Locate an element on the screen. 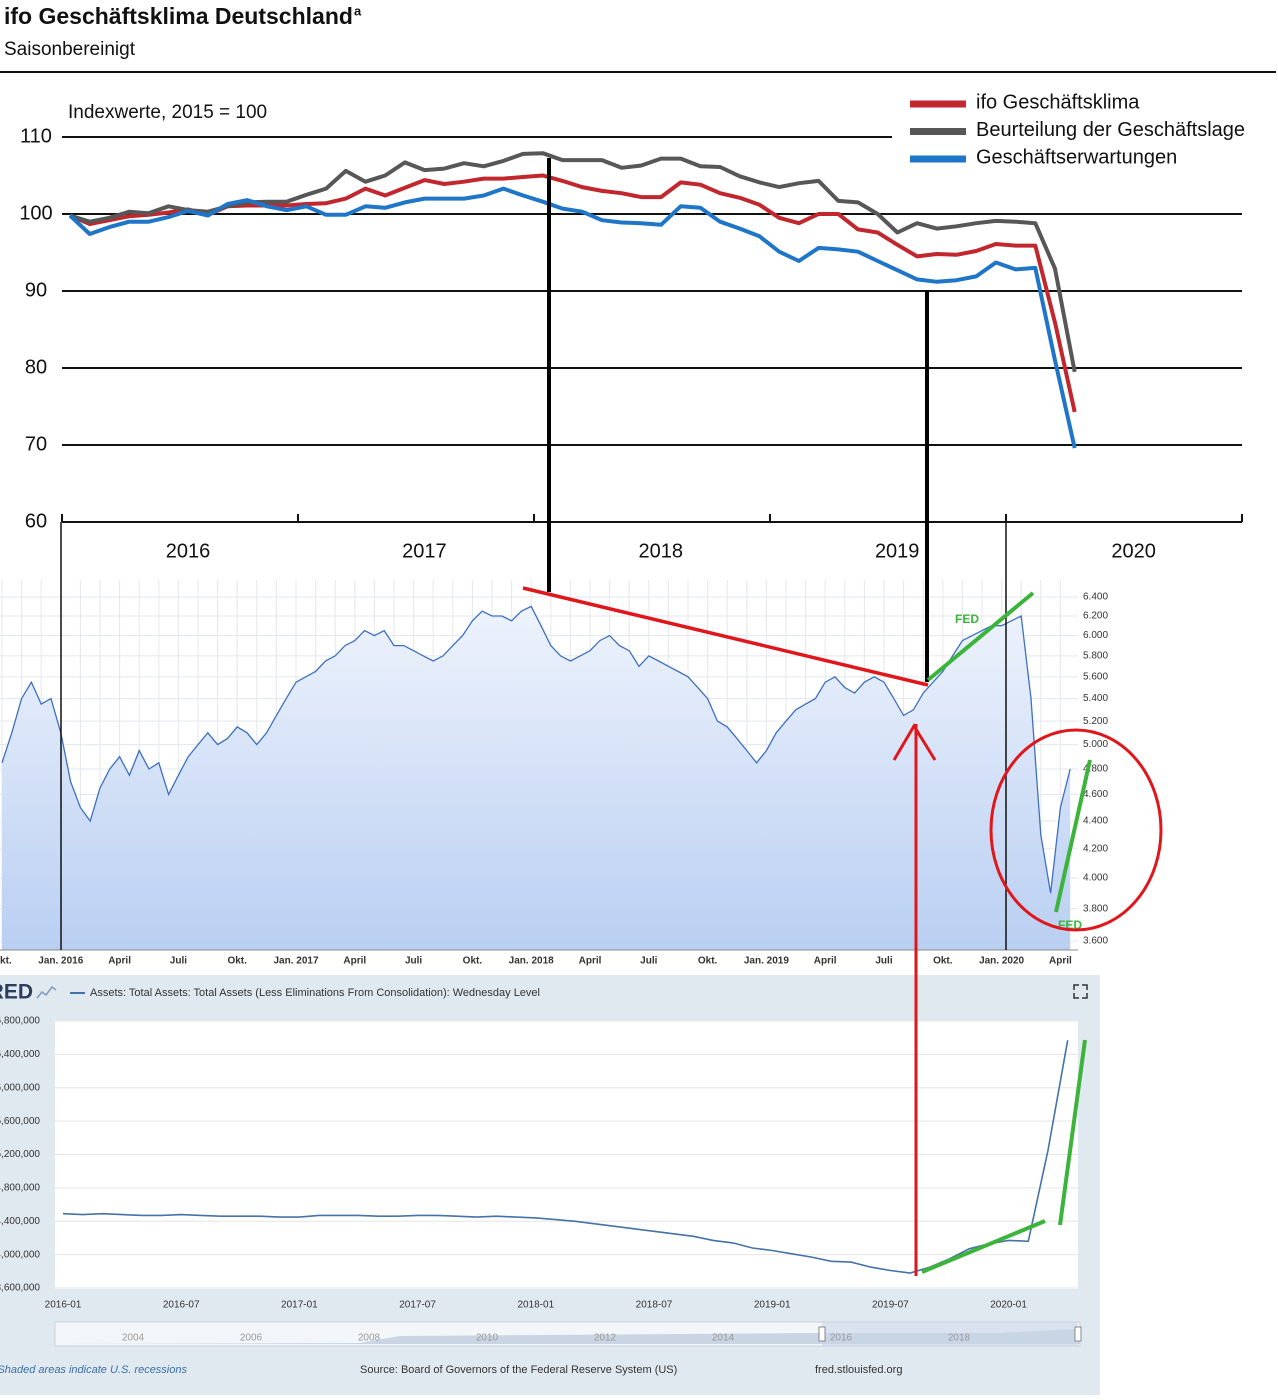  y-tick-label: 70 is located at coordinates (36, 444).